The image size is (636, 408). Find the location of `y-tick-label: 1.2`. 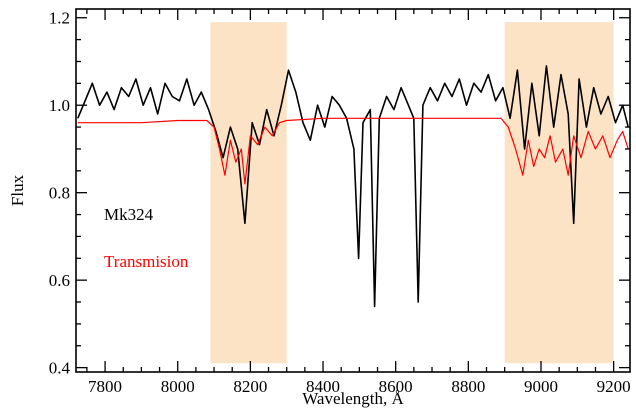

y-tick-label: 1.2 is located at coordinates (59, 18).